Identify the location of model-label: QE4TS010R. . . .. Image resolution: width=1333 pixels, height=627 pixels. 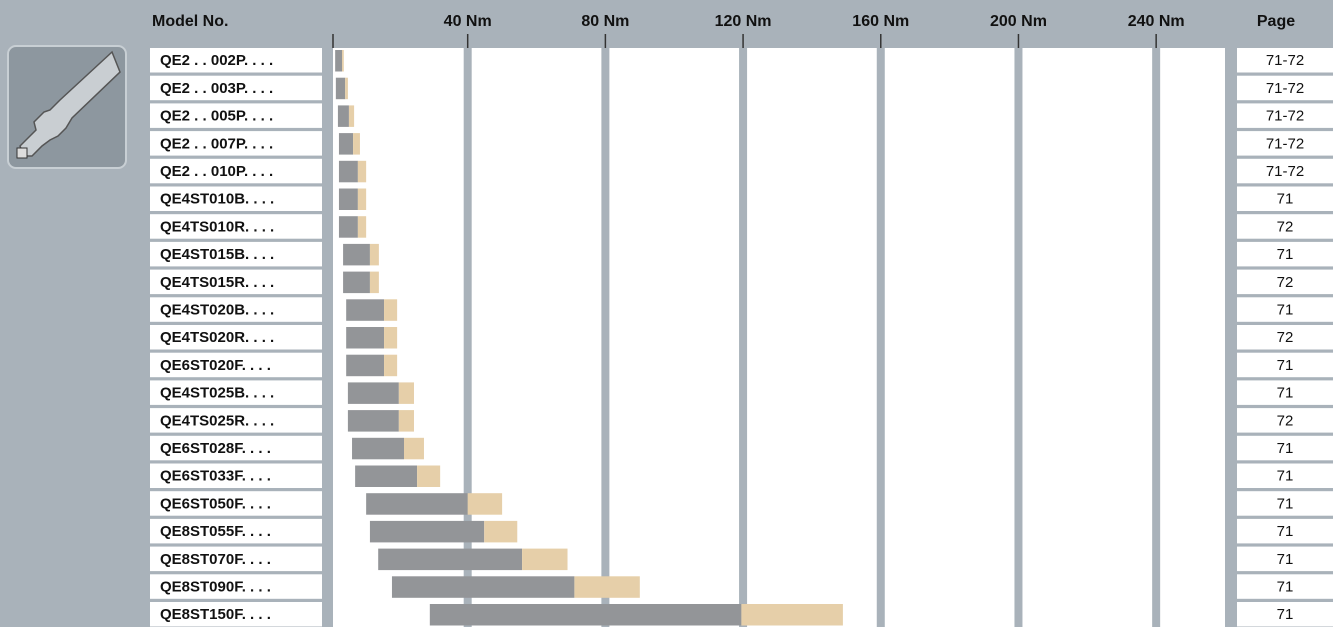
(217, 226).